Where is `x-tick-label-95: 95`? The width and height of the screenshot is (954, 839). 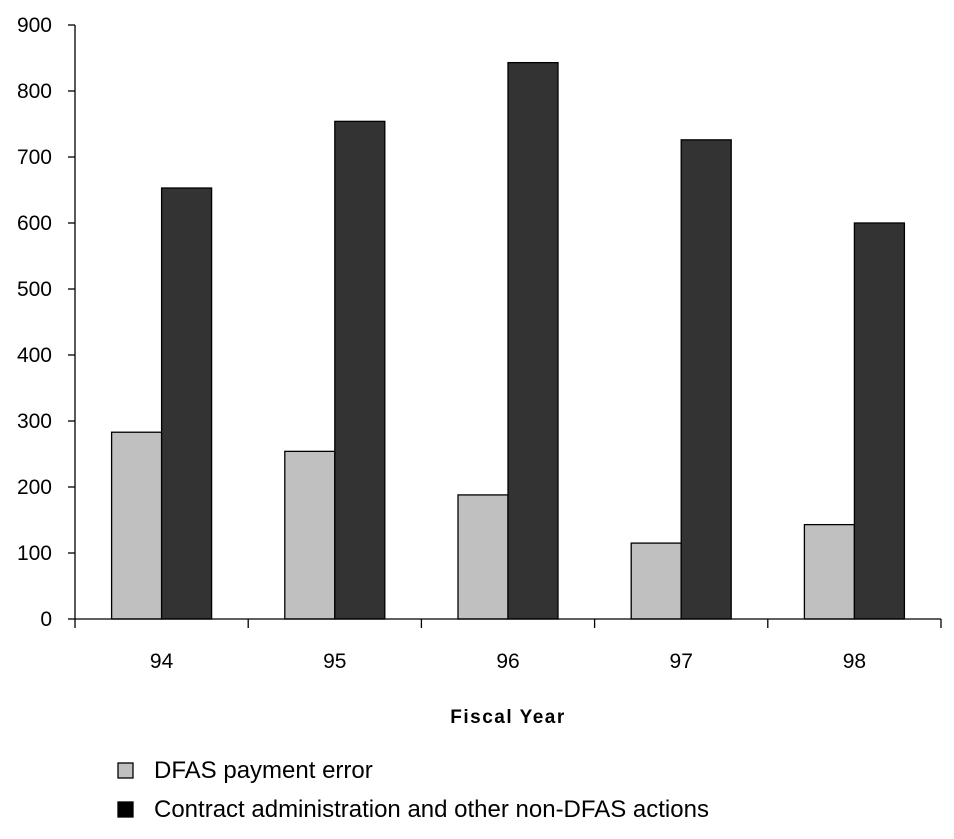
x-tick-label-95: 95 is located at coordinates (334, 661).